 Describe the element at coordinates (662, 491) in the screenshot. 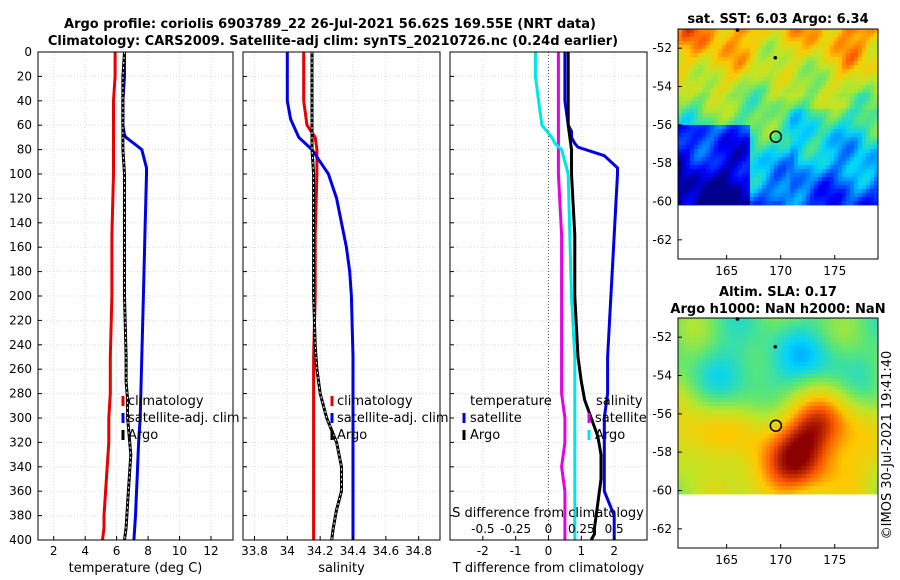

I see `sla_map-ytick-label: -60` at that location.